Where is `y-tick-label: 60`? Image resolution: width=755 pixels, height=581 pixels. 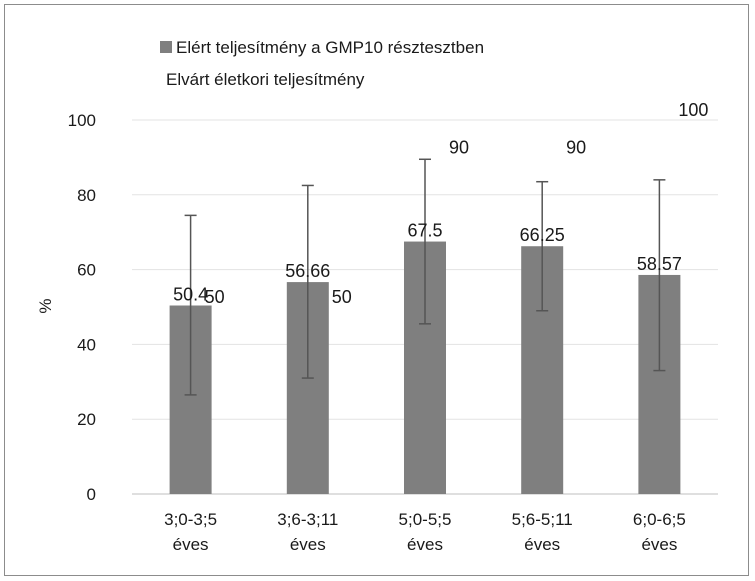
y-tick-label: 60 is located at coordinates (86, 270).